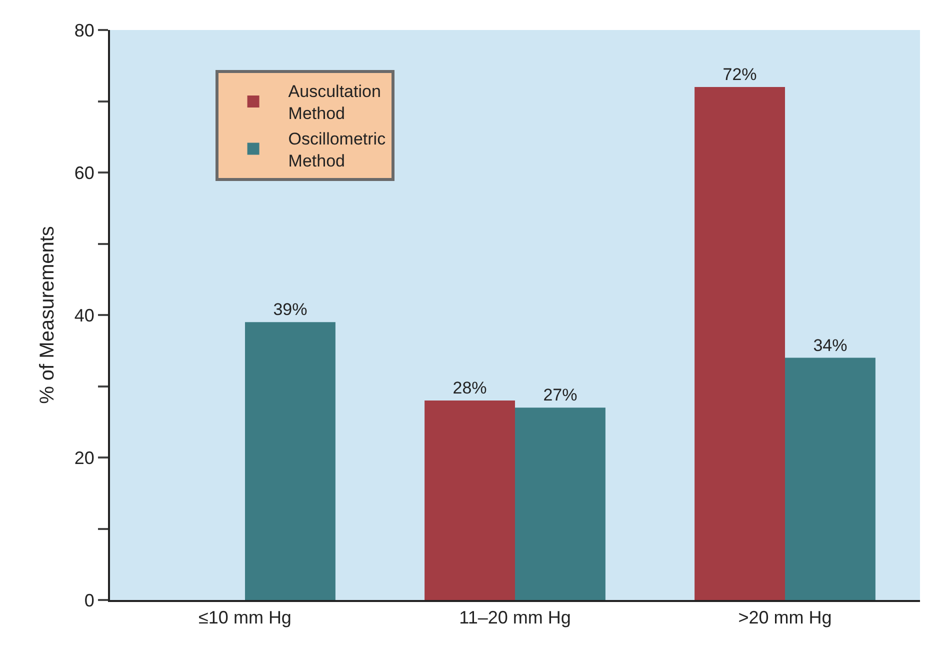  Describe the element at coordinates (334, 103) in the screenshot. I see `legend-label: Auscultation Method` at that location.